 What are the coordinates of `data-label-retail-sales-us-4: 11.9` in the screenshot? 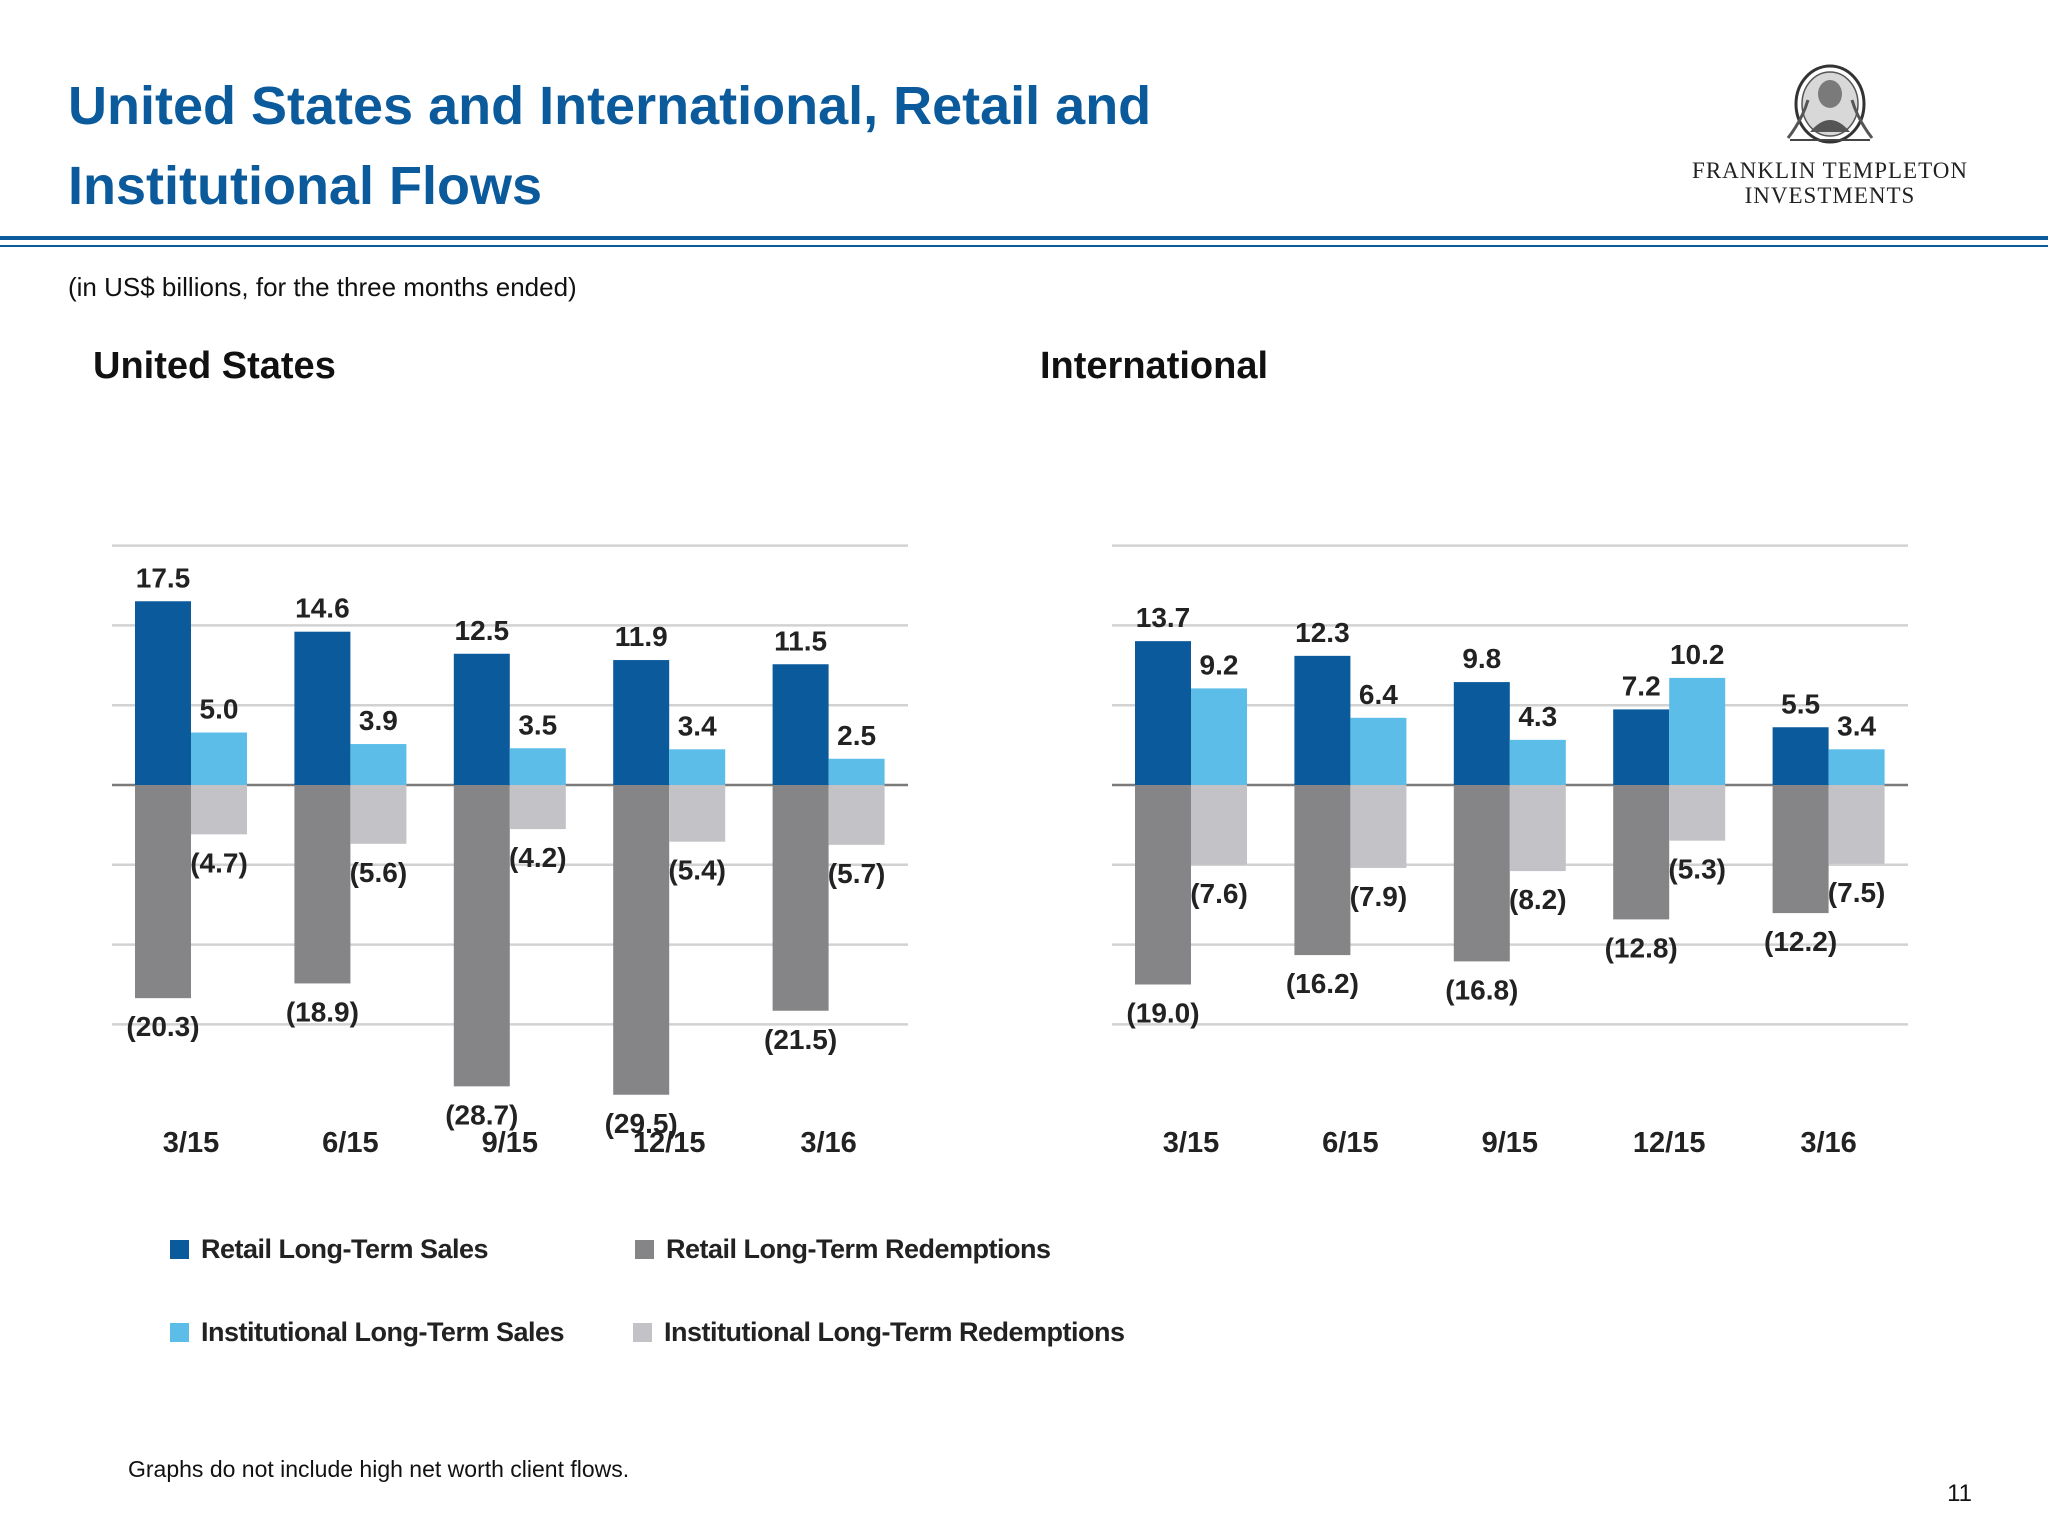 It's located at (641, 636).